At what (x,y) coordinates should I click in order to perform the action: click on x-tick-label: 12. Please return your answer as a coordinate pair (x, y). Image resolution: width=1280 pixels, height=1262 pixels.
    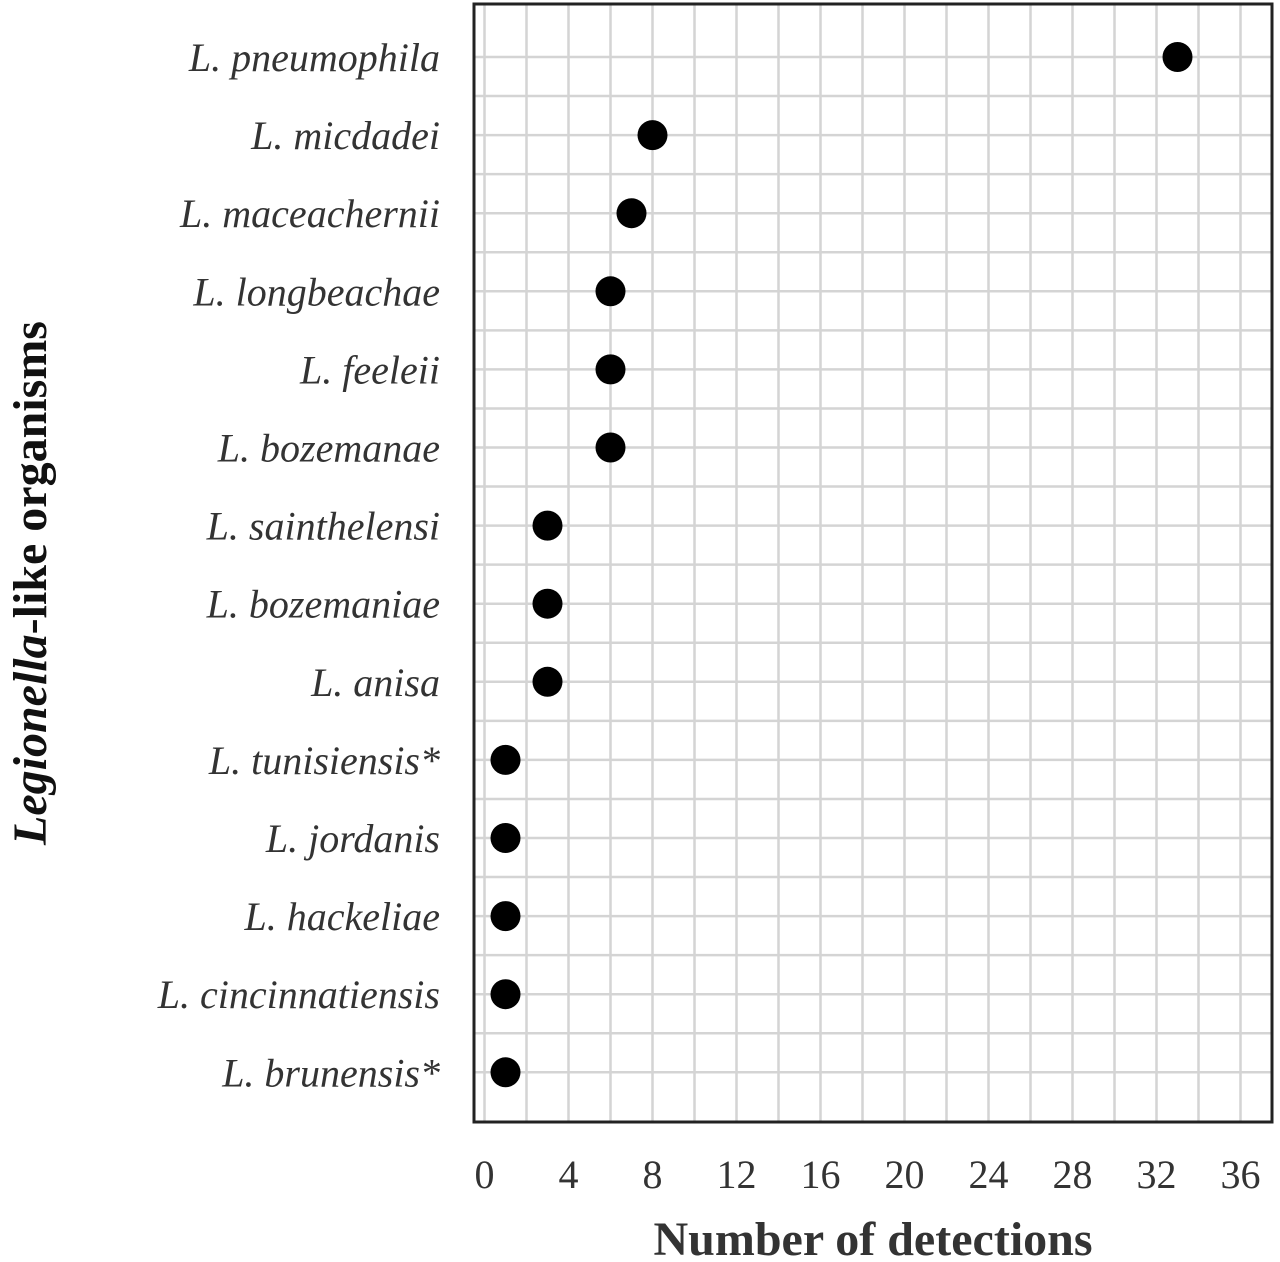
    Looking at the image, I should click on (737, 1174).